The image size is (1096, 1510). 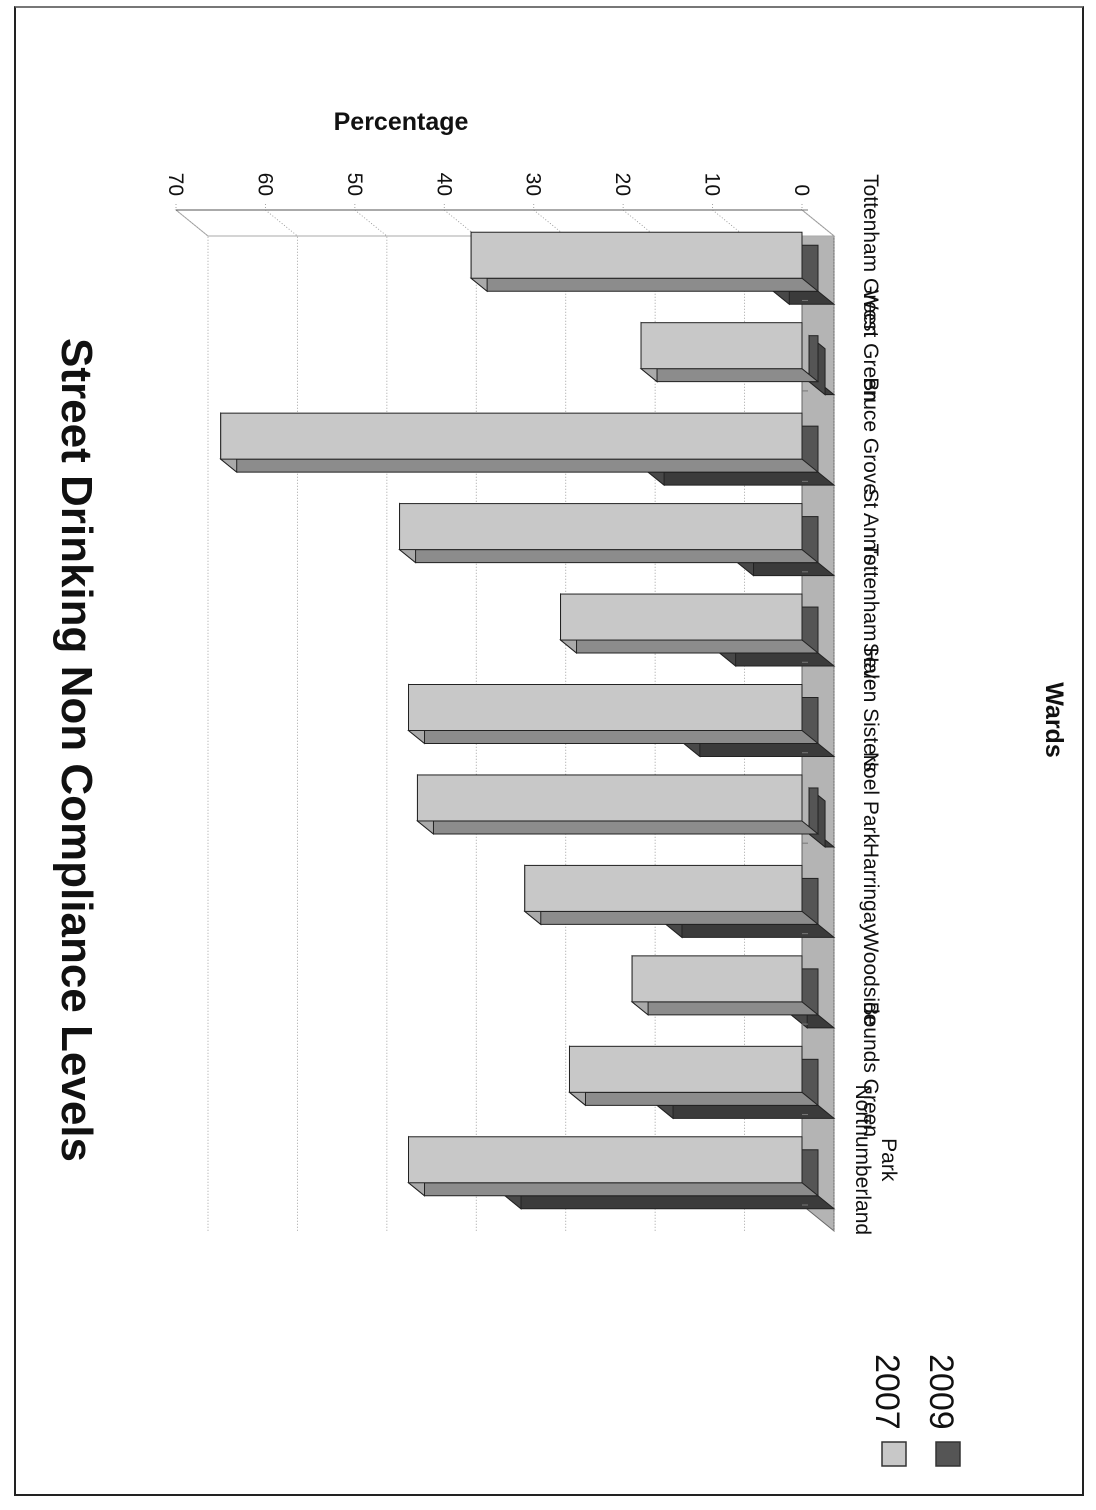 What do you see at coordinates (870, 708) in the screenshot?
I see `category-label-seven-sisters: Seven Sisters` at bounding box center [870, 708].